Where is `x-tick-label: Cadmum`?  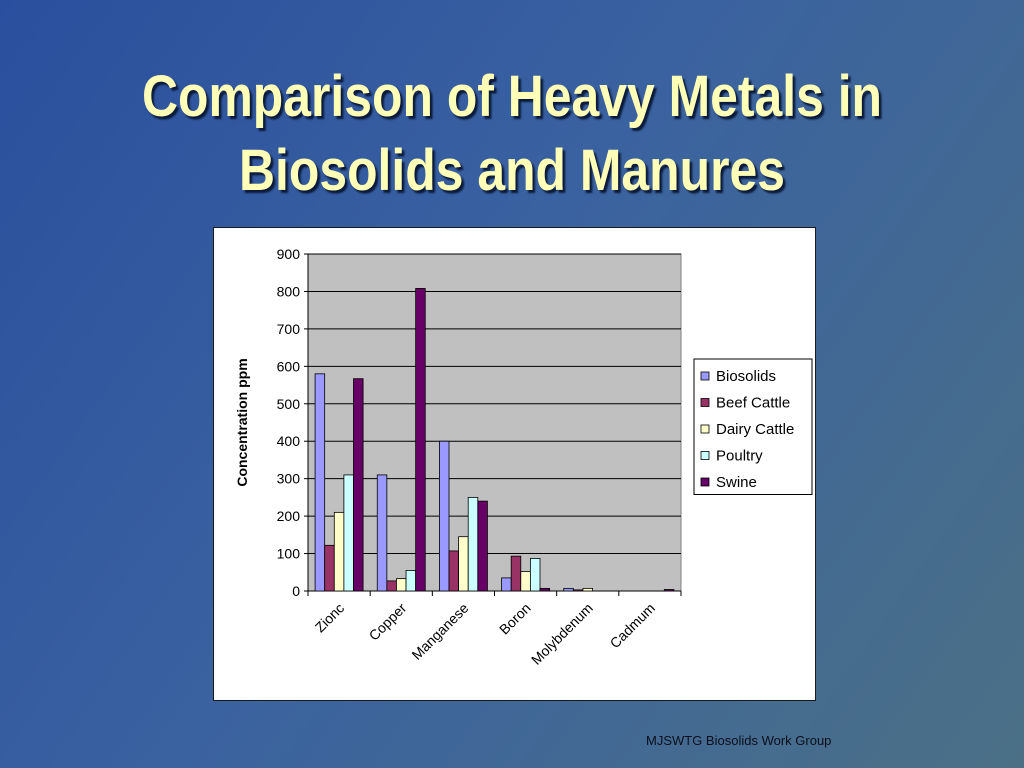 x-tick-label: Cadmum is located at coordinates (632, 625).